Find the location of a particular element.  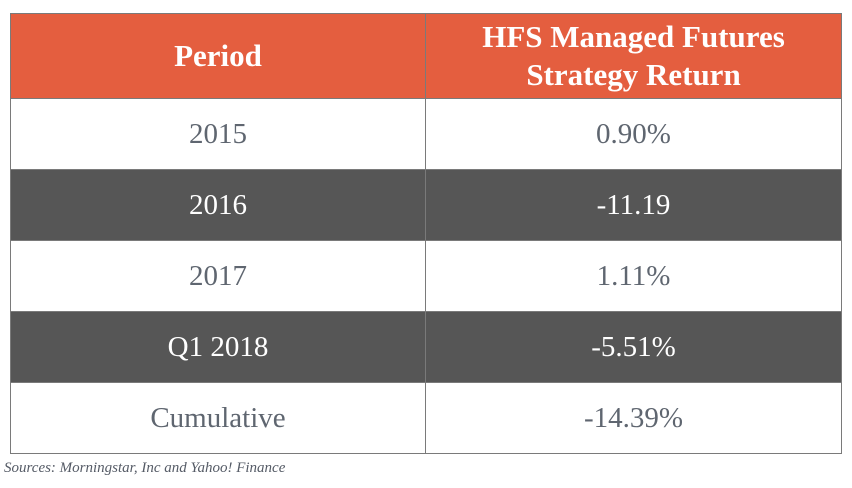

period-header: Period is located at coordinates (218, 56).